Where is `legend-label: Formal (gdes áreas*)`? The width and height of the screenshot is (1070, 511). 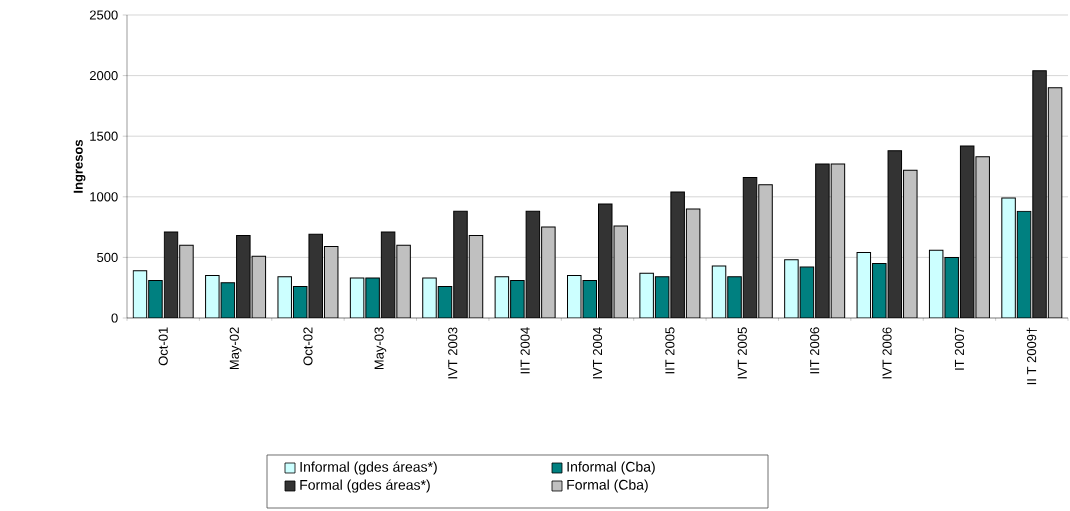 legend-label: Formal (gdes áreas*) is located at coordinates (365, 486).